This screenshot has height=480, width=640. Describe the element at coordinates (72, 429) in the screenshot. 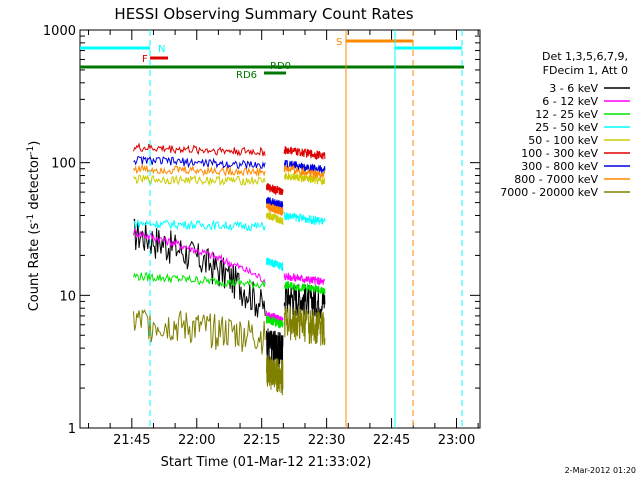

I see `y-tick-label: 1` at that location.